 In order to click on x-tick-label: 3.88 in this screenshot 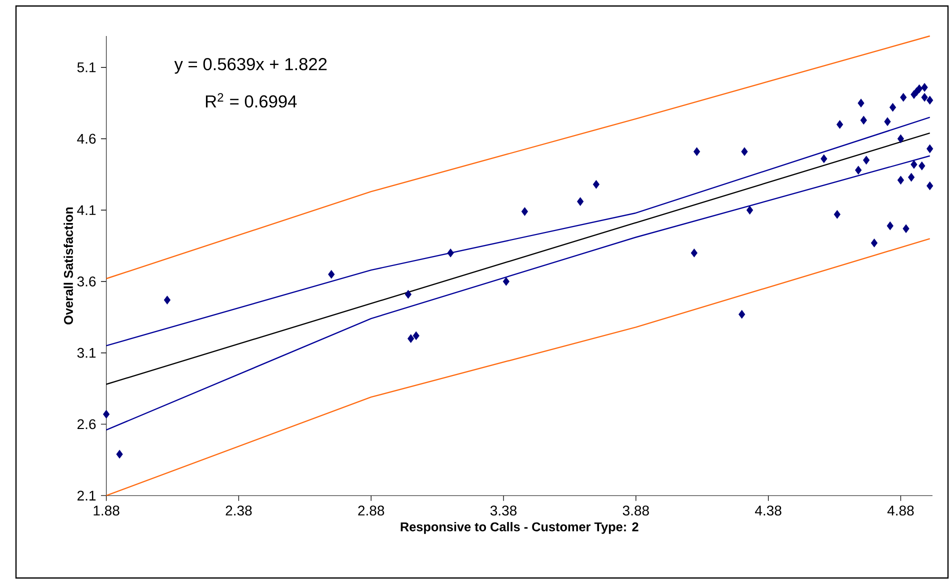, I will do `click(635, 511)`.